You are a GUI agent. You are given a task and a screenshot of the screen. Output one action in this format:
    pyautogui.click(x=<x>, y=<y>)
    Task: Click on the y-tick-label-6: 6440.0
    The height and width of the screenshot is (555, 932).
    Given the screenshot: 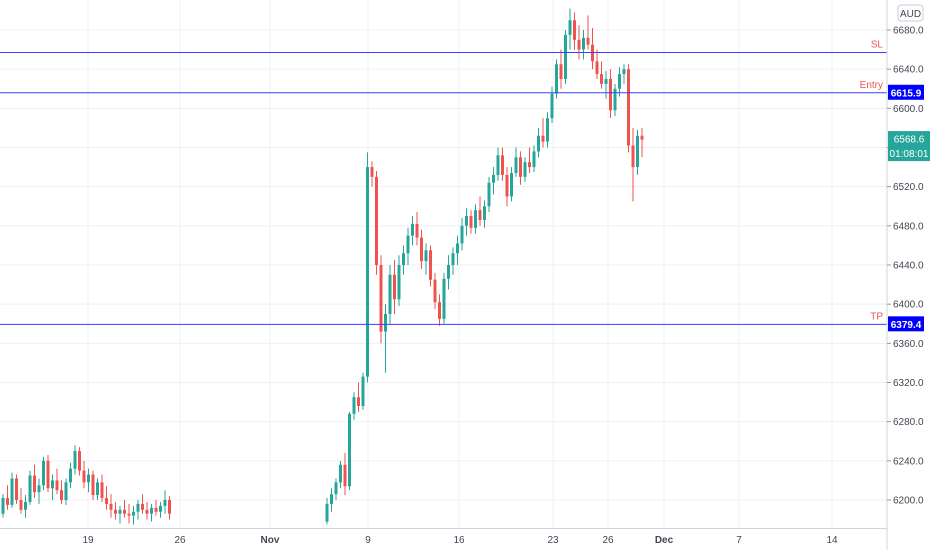 What is the action you would take?
    pyautogui.click(x=908, y=266)
    